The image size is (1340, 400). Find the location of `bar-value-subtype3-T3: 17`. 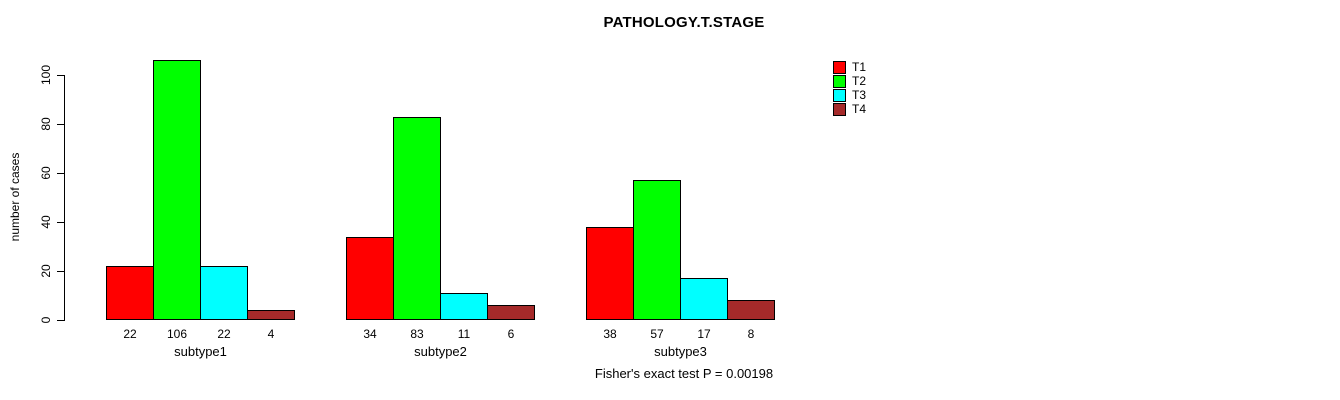

bar-value-subtype3-T3: 17 is located at coordinates (704, 334).